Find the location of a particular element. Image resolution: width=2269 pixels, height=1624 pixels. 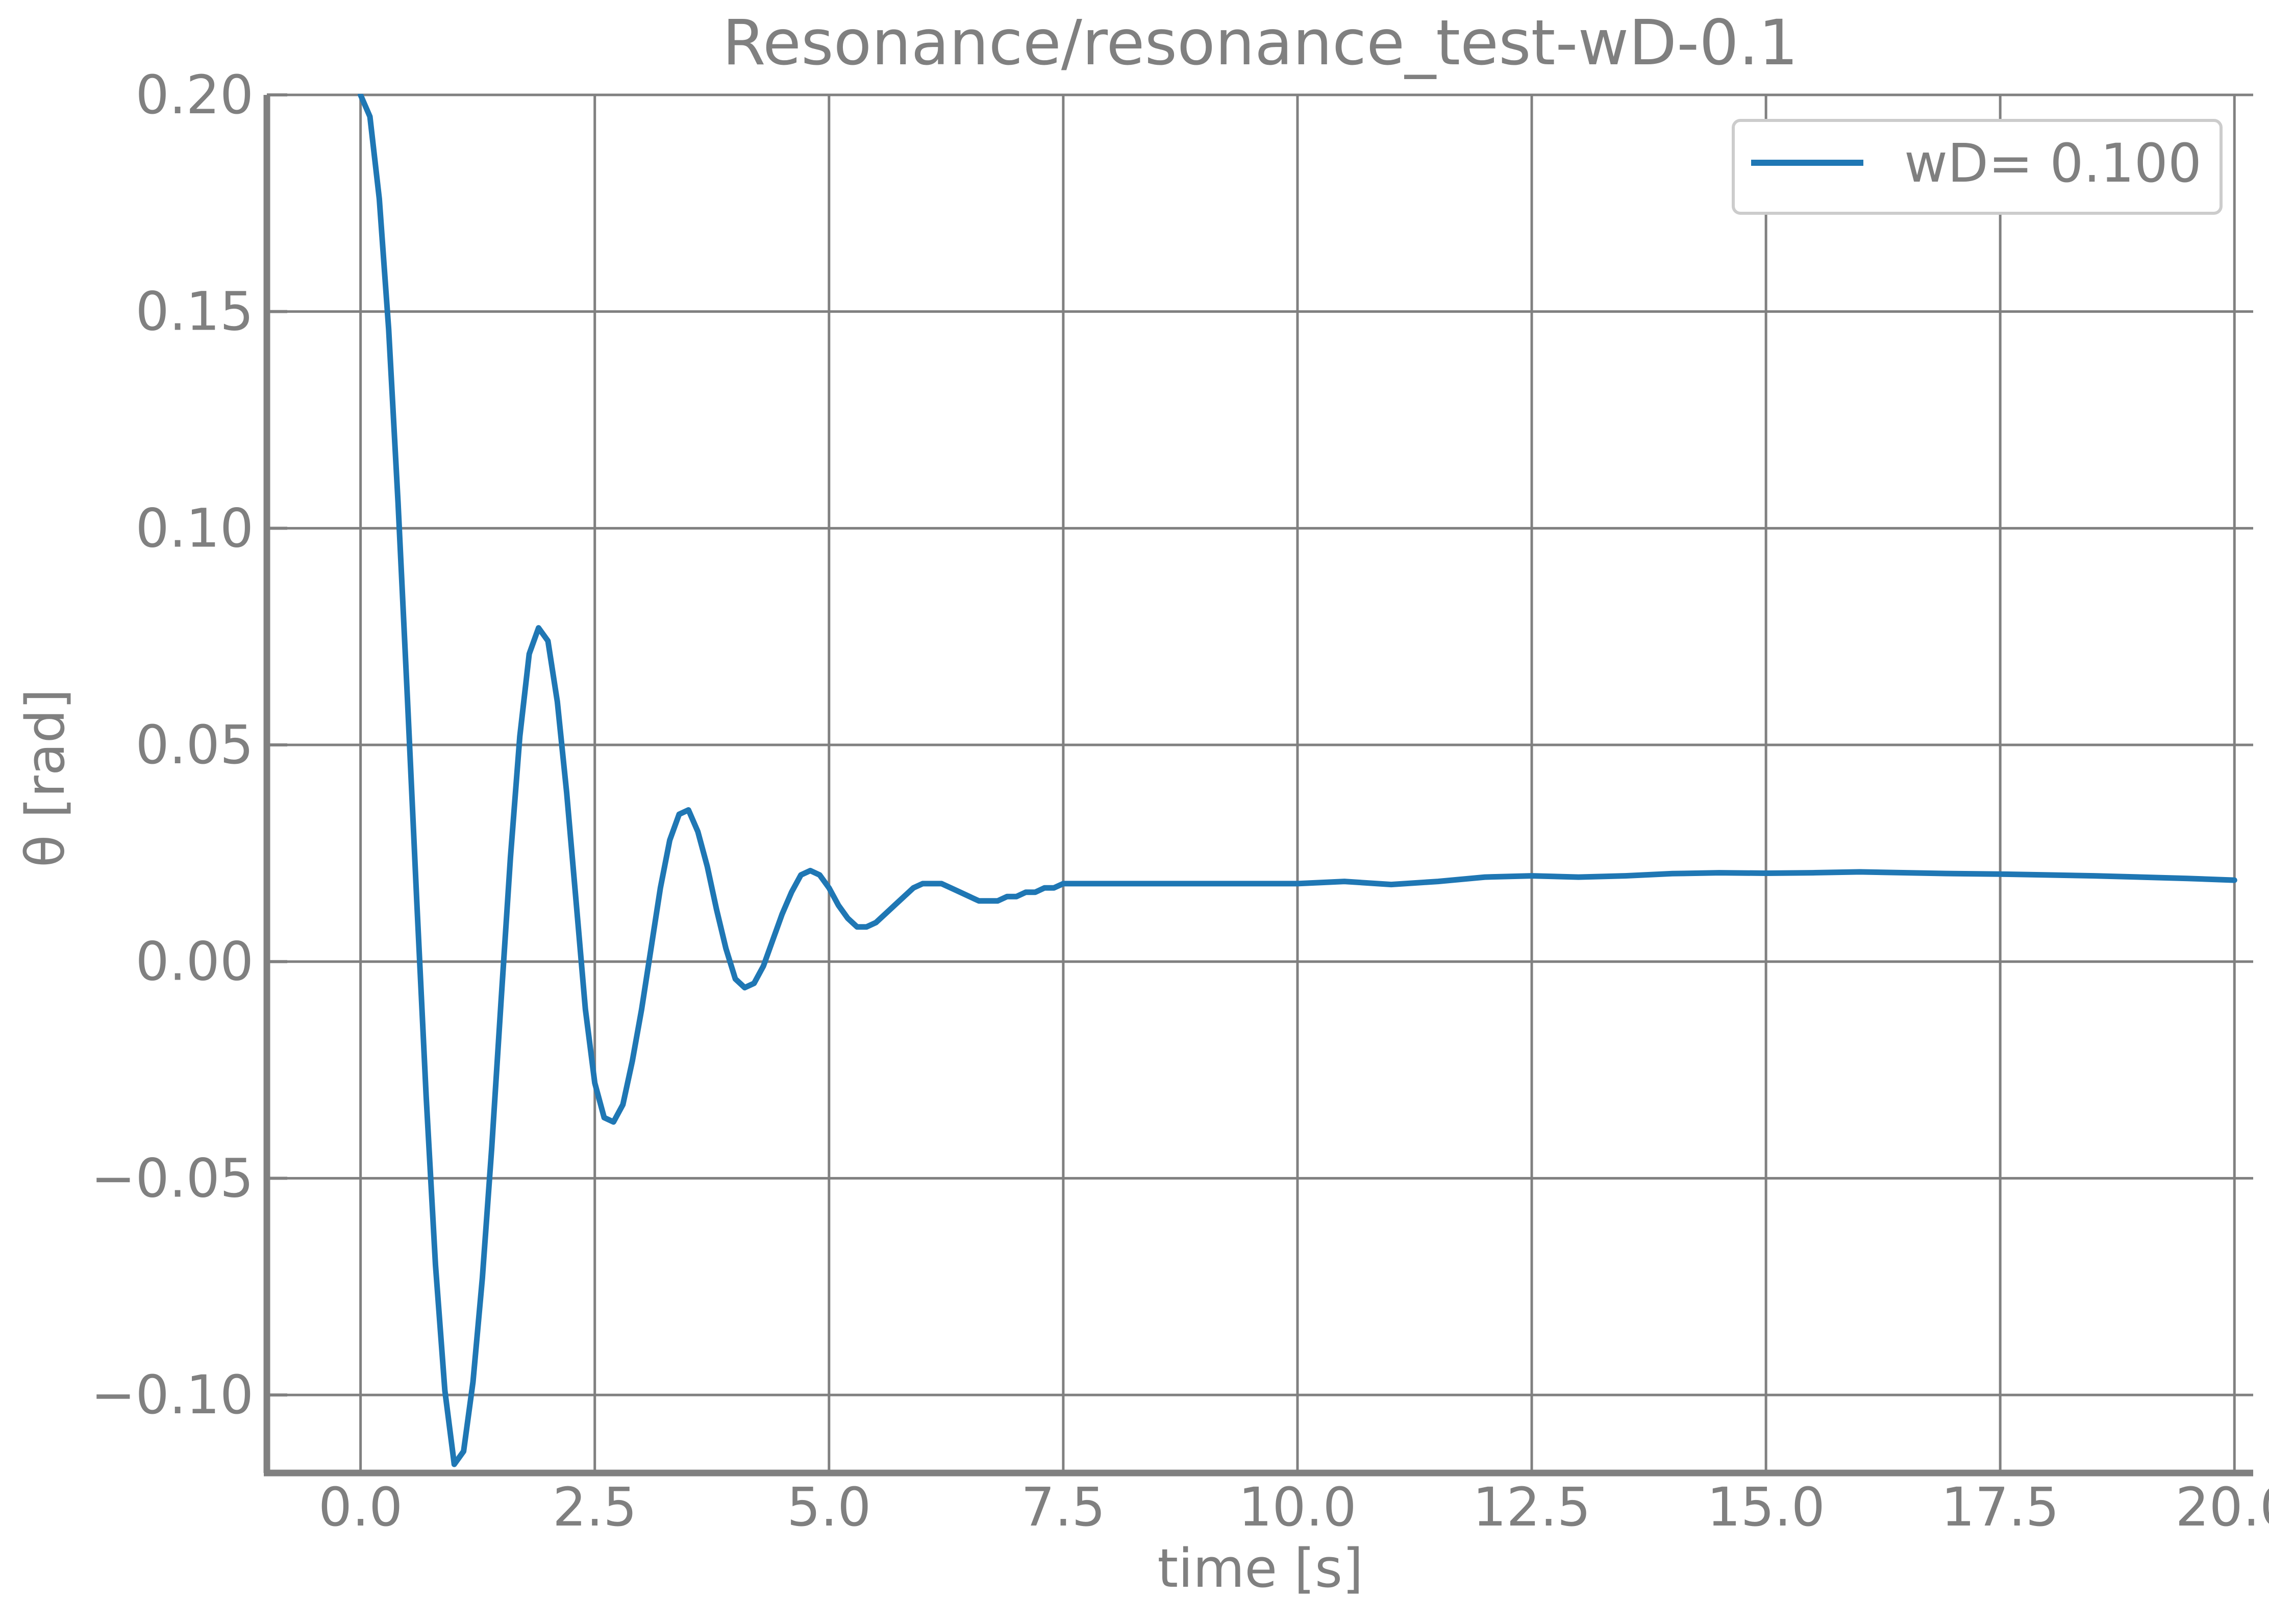

y-tick-label: −0.05 is located at coordinates (172, 1178).